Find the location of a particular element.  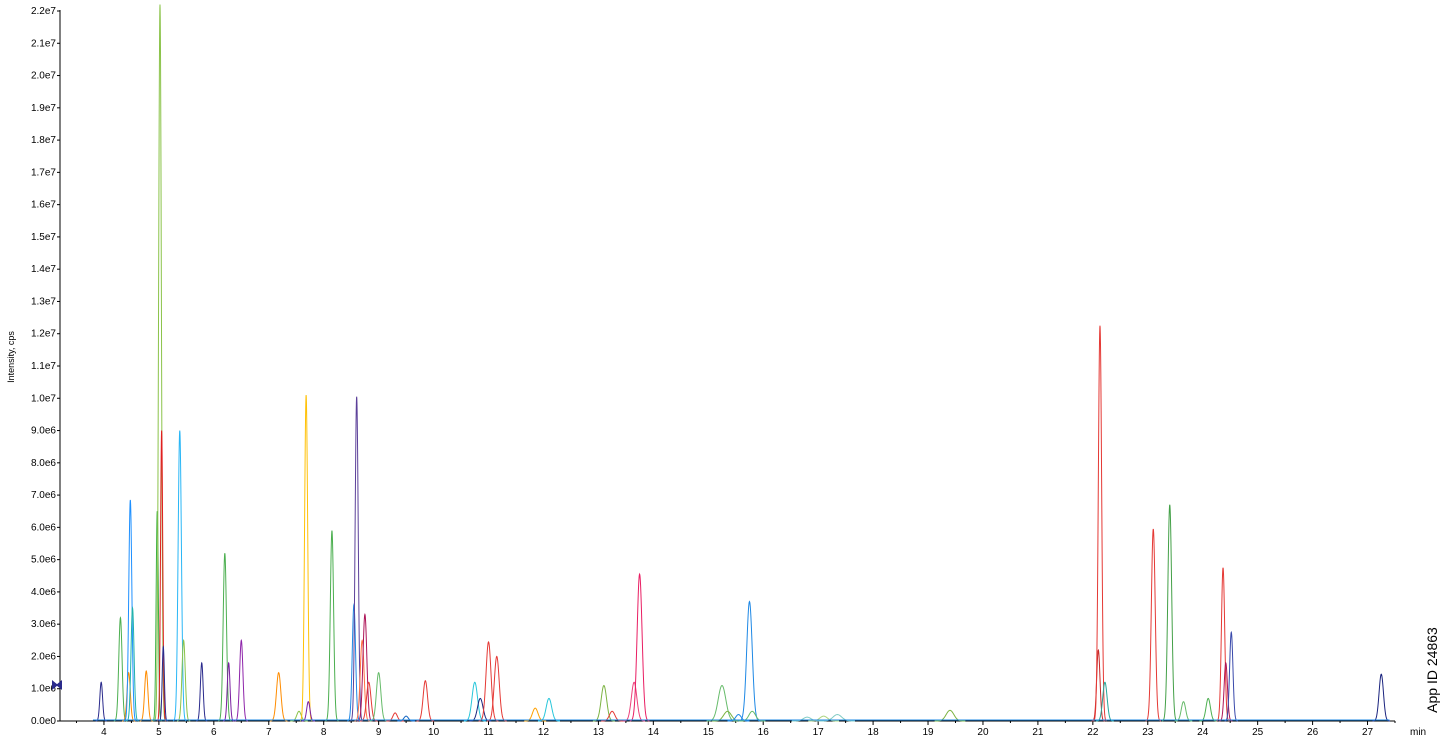

y-tick-label: 8.0e6 is located at coordinates (43, 463).